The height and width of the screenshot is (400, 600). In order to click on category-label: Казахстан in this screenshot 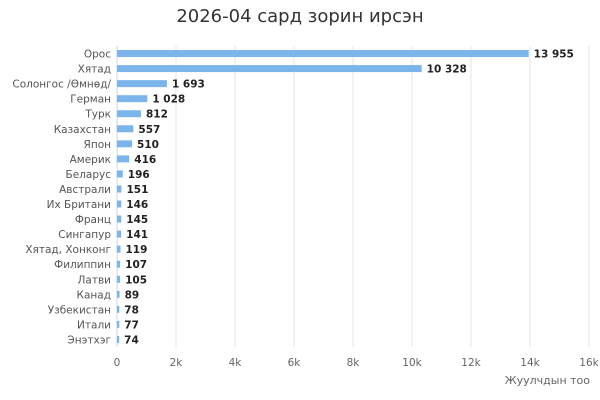, I will do `click(82, 130)`.